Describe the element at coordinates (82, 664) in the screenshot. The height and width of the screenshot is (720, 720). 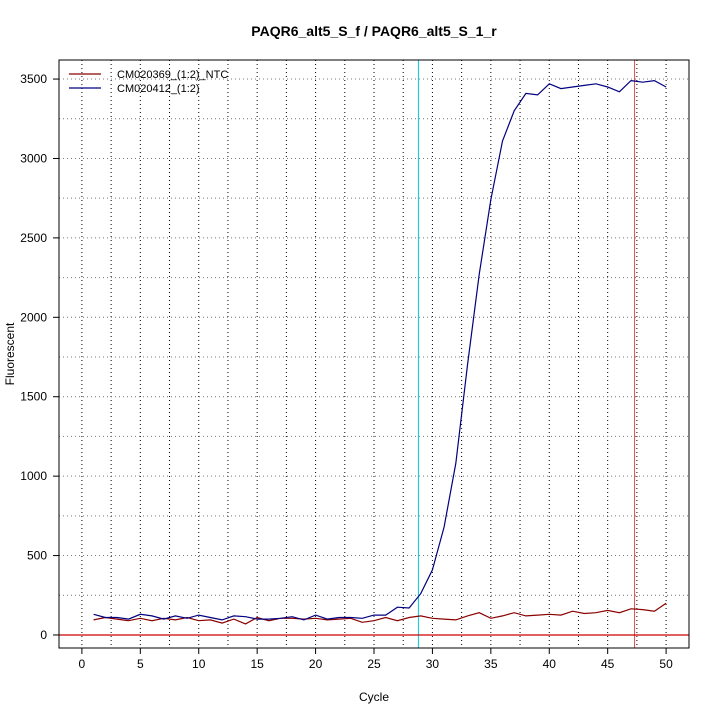
I see `x-tick-label: 0` at that location.